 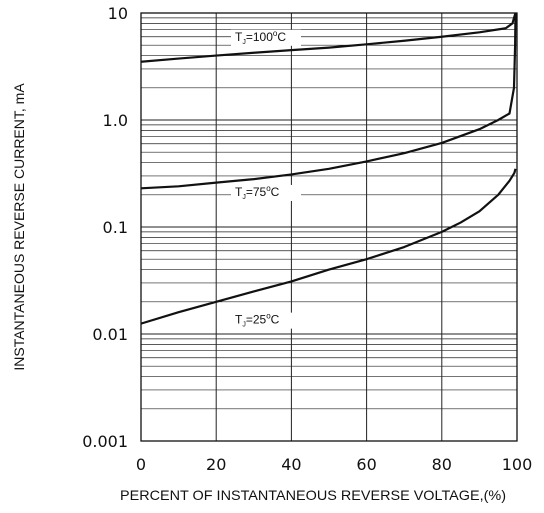 What do you see at coordinates (110, 334) in the screenshot?
I see `y-tick-label: 0.01` at bounding box center [110, 334].